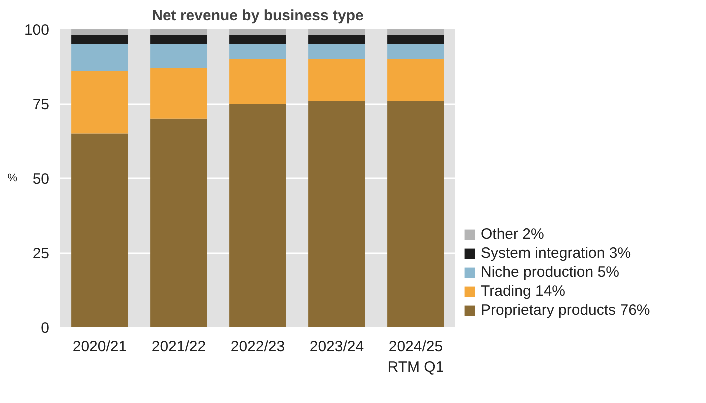 This screenshot has height=403, width=706. What do you see at coordinates (523, 291) in the screenshot?
I see `legend-label: Trading 14%` at bounding box center [523, 291].